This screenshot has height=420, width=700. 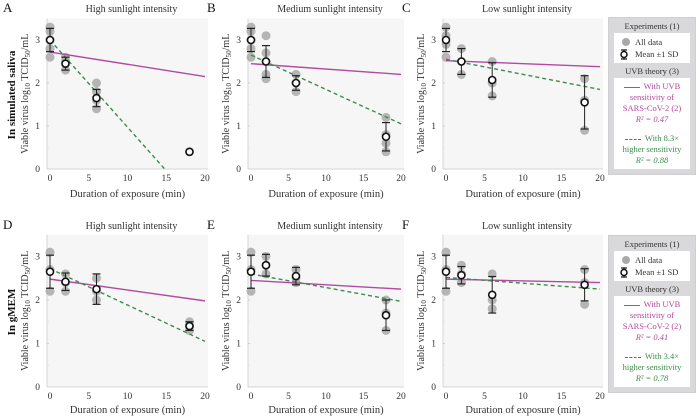 I want to click on legend-uvb-text: sensitivity of, so click(x=652, y=315).